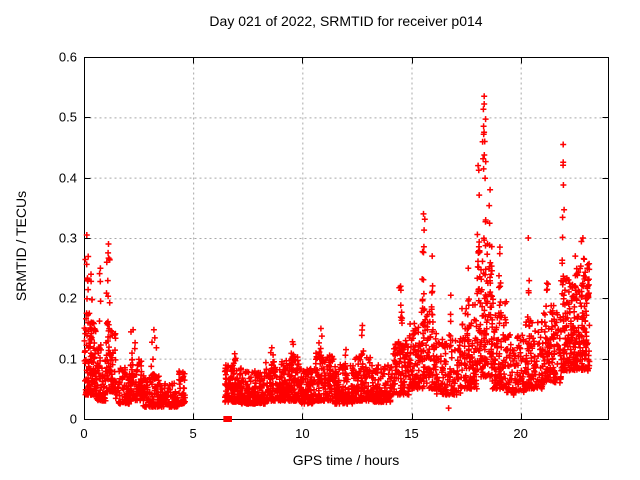 Image resolution: width=640 pixels, height=480 pixels. What do you see at coordinates (67, 57) in the screenshot?
I see `y-tick-label: 0.6` at bounding box center [67, 57].